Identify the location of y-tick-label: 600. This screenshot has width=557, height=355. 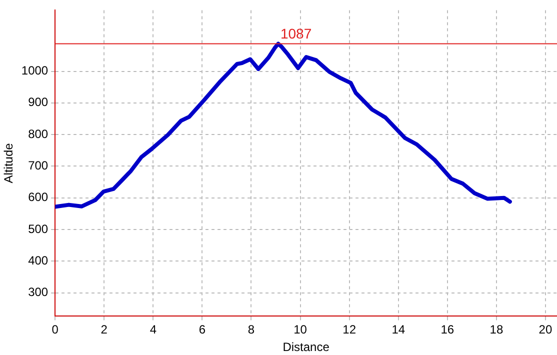
(38, 197).